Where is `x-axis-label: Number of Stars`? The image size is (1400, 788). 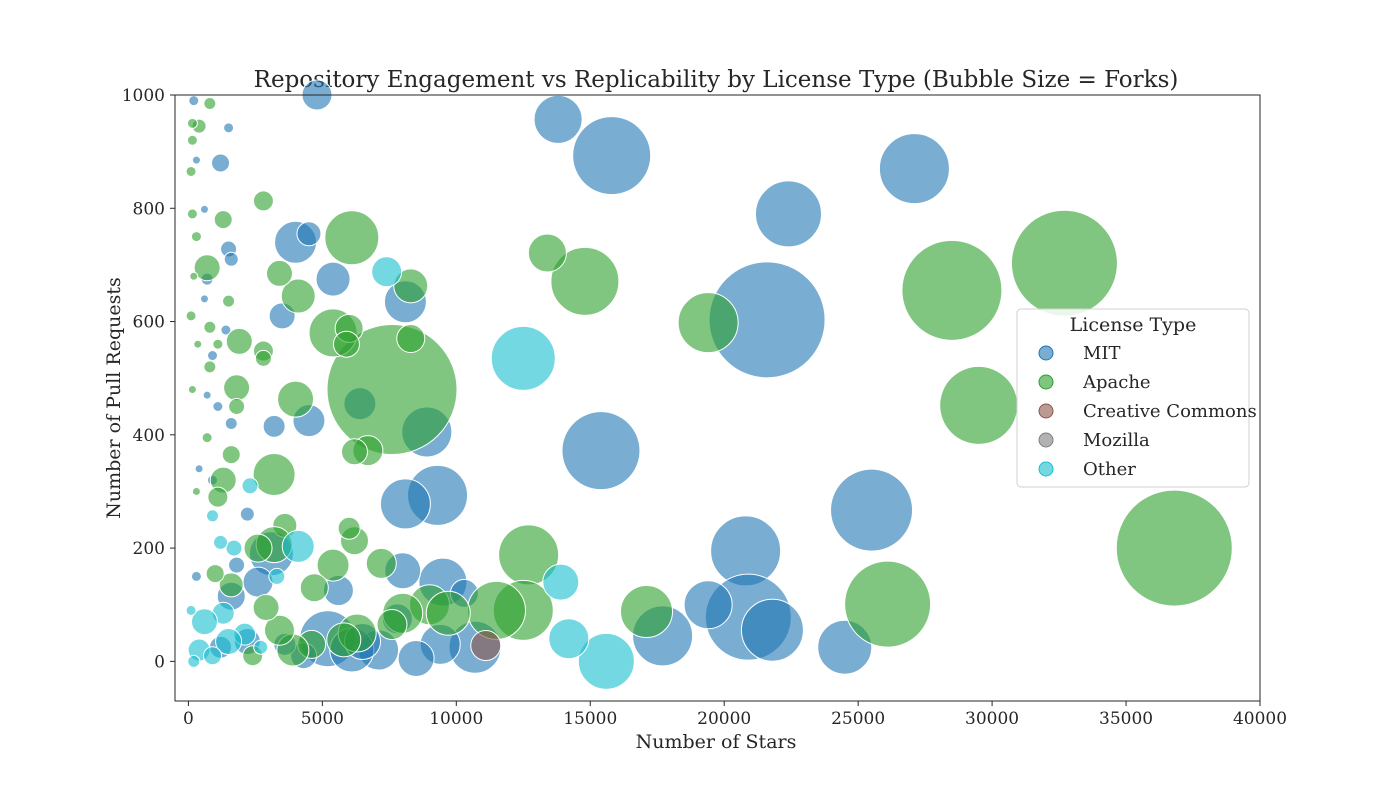
x-axis-label: Number of Stars is located at coordinates (716, 742).